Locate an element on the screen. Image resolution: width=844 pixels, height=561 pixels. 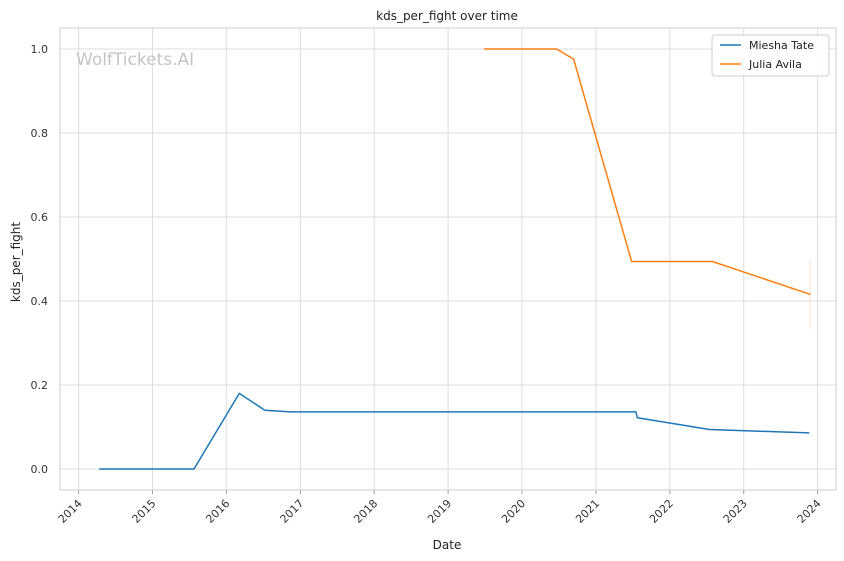
x-tick-label: 2022 is located at coordinates (661, 511).